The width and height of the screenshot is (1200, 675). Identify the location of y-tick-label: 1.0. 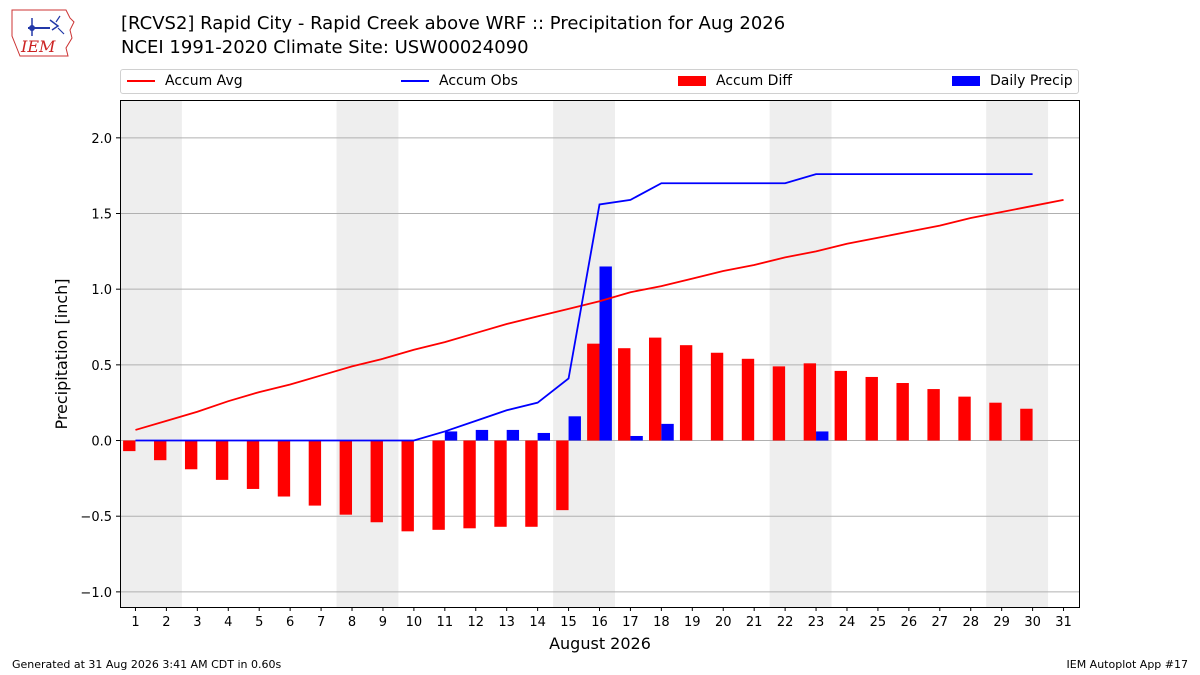
(101, 290).